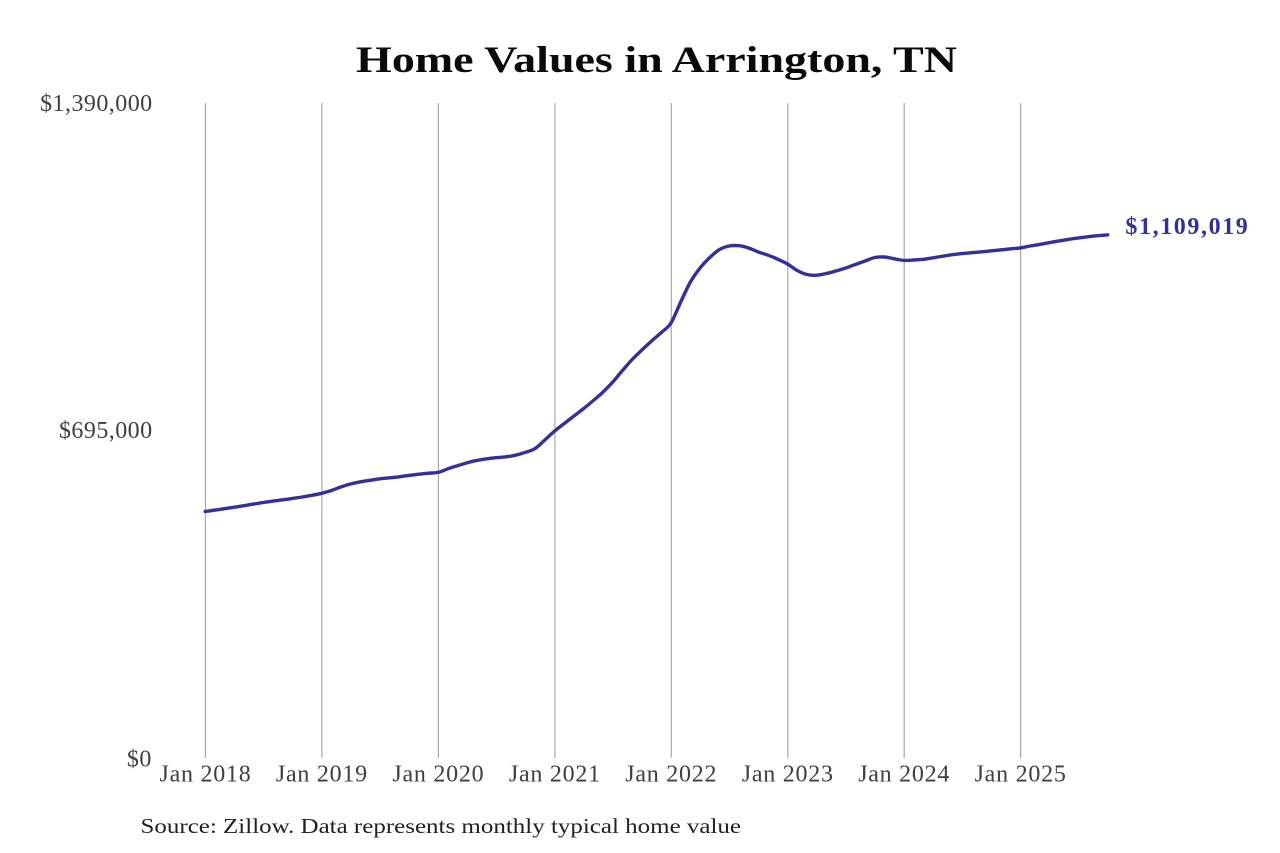 The image size is (1280, 853). What do you see at coordinates (656, 60) in the screenshot?
I see `svg-text: Home Values in Arrington, TN` at bounding box center [656, 60].